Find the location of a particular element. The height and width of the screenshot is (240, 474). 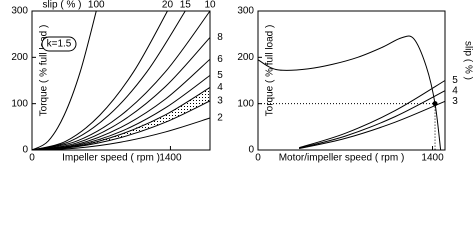

series-label: 100 is located at coordinates (96, 5).